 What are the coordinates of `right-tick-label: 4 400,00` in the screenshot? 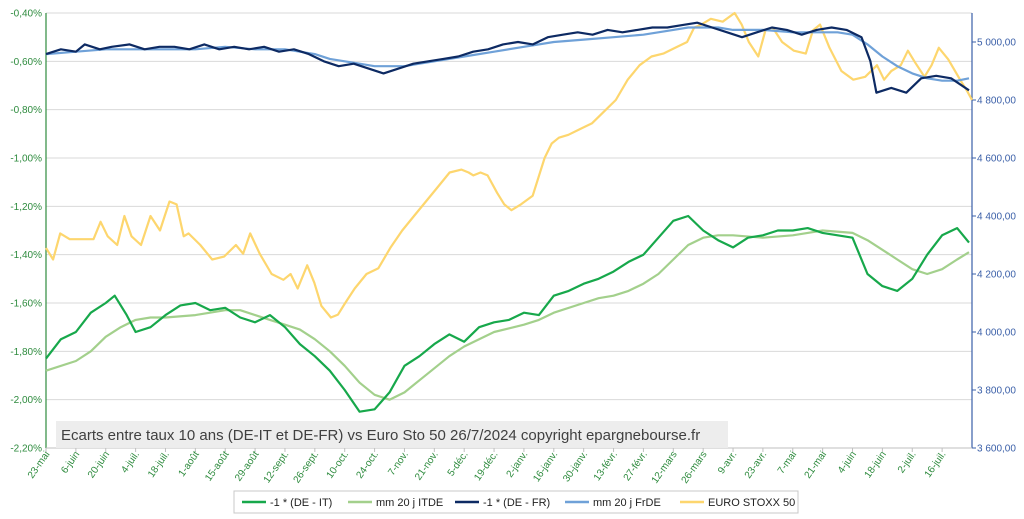 It's located at (996, 217).